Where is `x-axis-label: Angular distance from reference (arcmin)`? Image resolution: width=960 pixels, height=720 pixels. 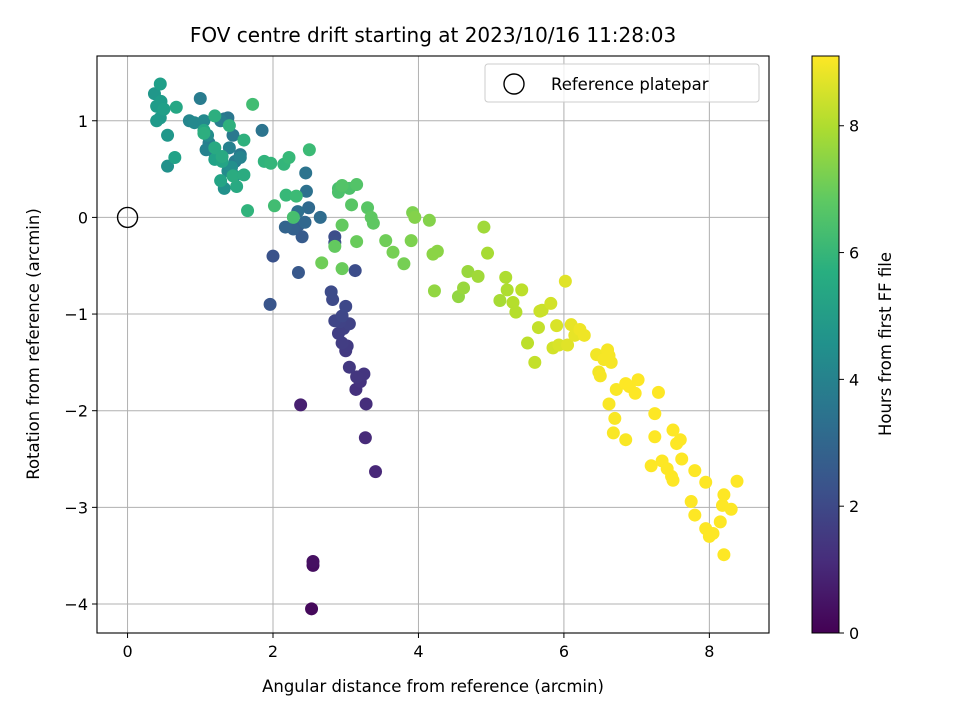 x-axis-label: Angular distance from reference (arcmin) is located at coordinates (433, 686).